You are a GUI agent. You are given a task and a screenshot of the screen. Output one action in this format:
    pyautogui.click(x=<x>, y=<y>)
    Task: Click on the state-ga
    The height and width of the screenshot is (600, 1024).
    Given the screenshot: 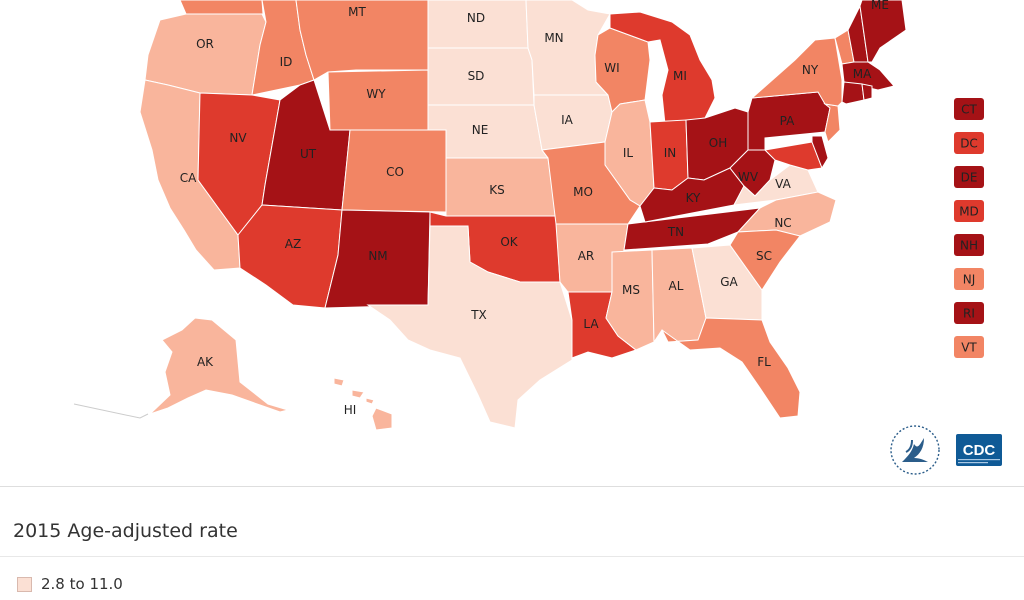 What is the action you would take?
    pyautogui.click(x=727, y=282)
    